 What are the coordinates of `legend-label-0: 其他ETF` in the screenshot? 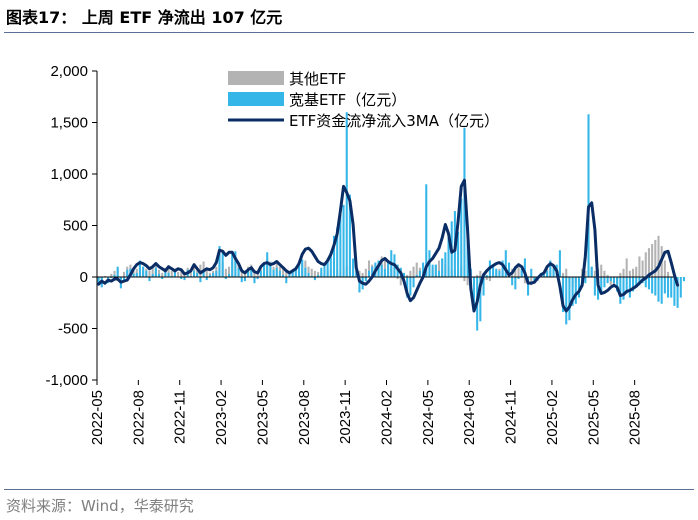 It's located at (317, 79).